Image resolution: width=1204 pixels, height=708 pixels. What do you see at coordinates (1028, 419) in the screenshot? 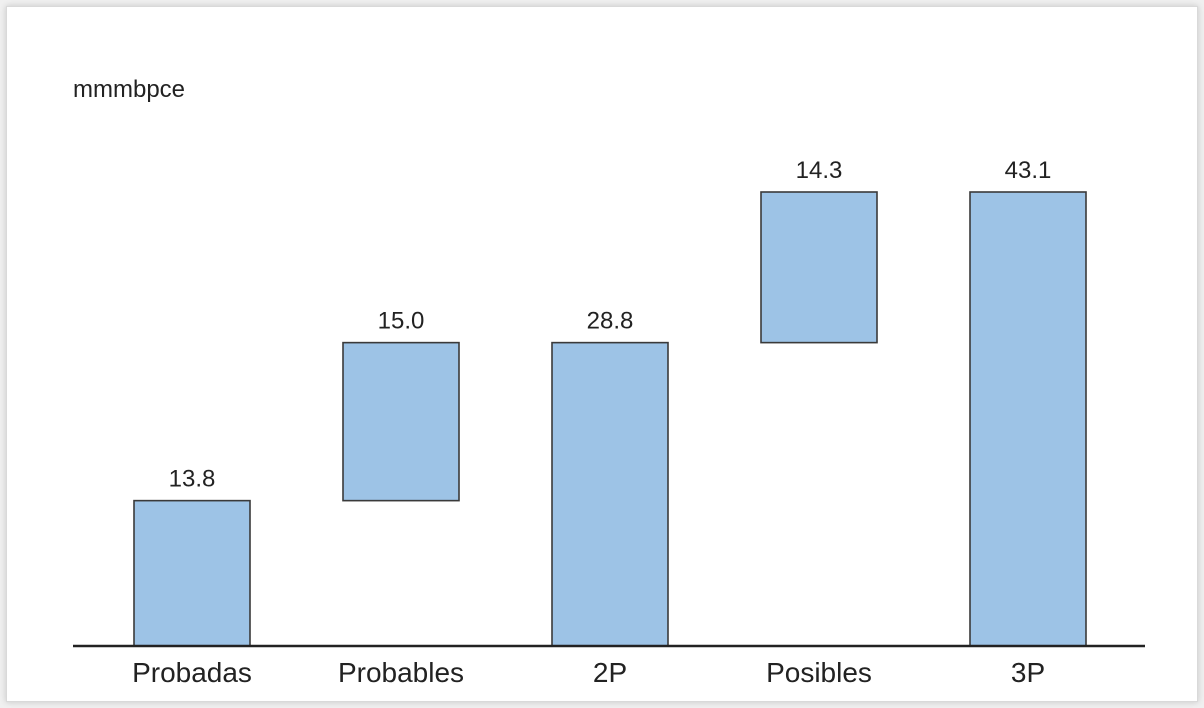
I see `bar-3p` at bounding box center [1028, 419].